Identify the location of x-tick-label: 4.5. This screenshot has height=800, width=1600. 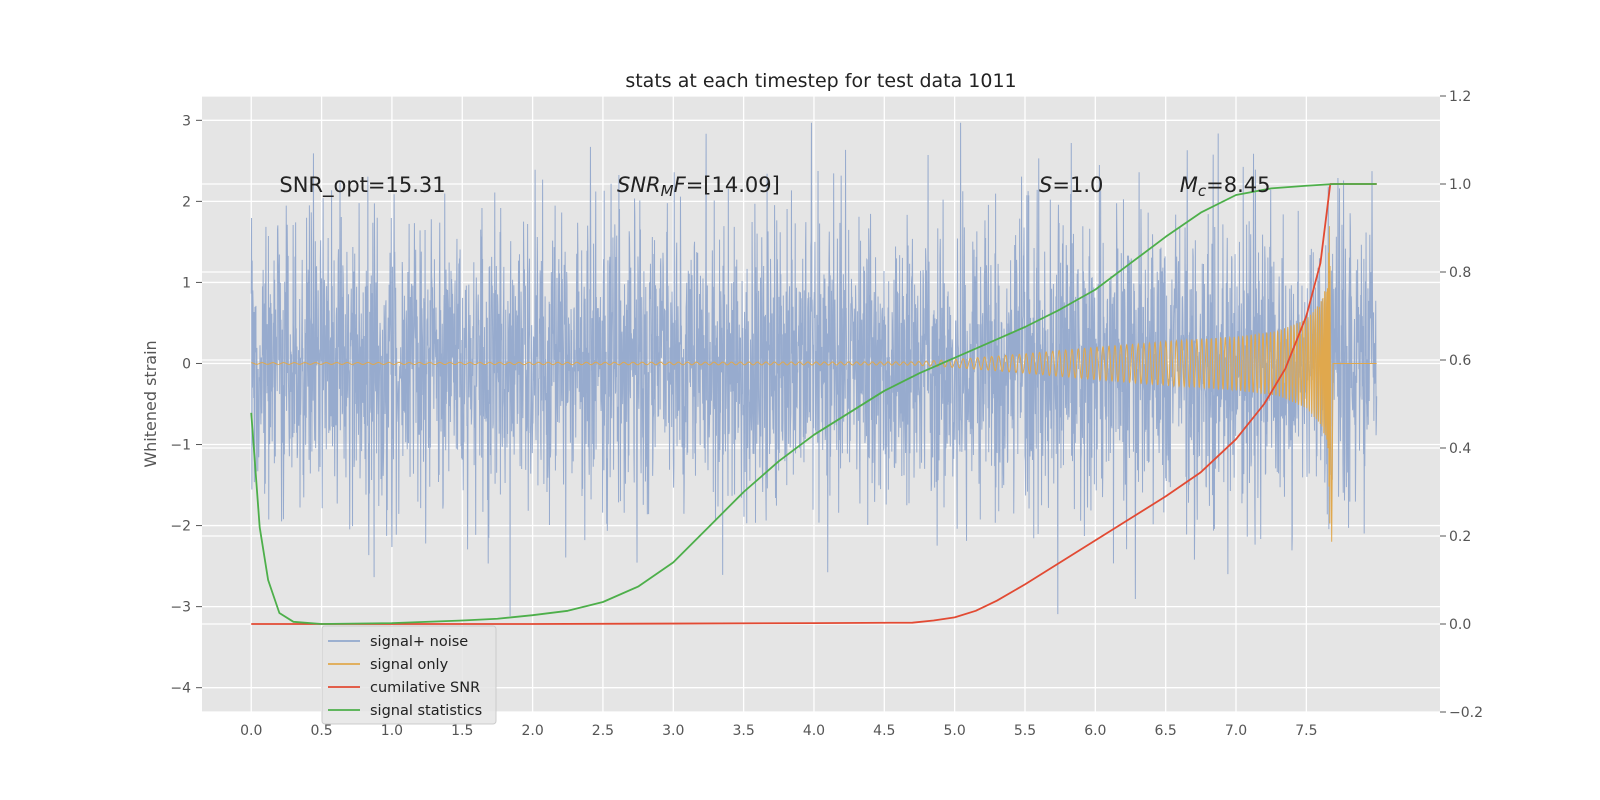
(884, 731).